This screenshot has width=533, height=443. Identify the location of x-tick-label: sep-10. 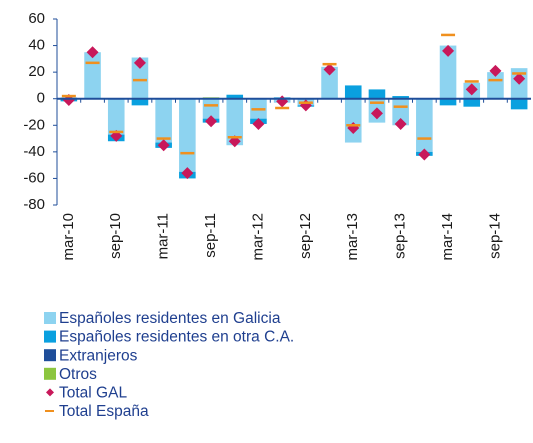
(115, 236).